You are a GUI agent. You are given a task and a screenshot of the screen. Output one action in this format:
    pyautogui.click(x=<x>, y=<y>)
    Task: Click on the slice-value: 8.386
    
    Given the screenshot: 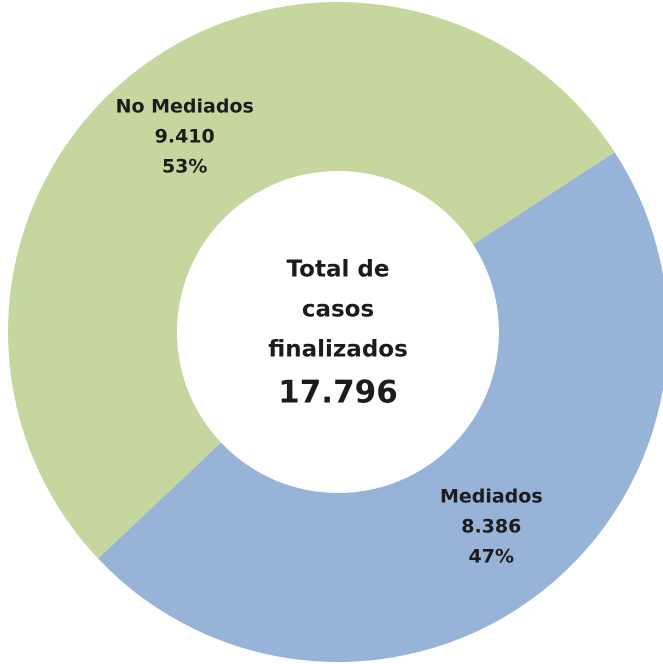 What is the action you would take?
    pyautogui.click(x=491, y=526)
    